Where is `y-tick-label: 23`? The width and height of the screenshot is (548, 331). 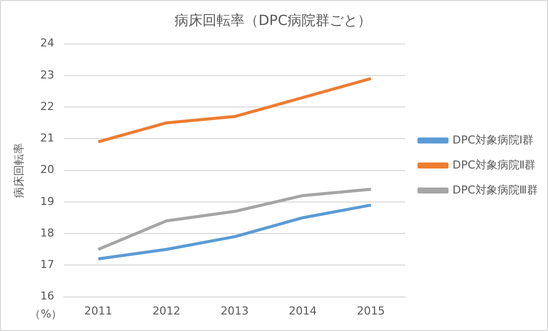 y-tick-label: 23 is located at coordinates (47, 75).